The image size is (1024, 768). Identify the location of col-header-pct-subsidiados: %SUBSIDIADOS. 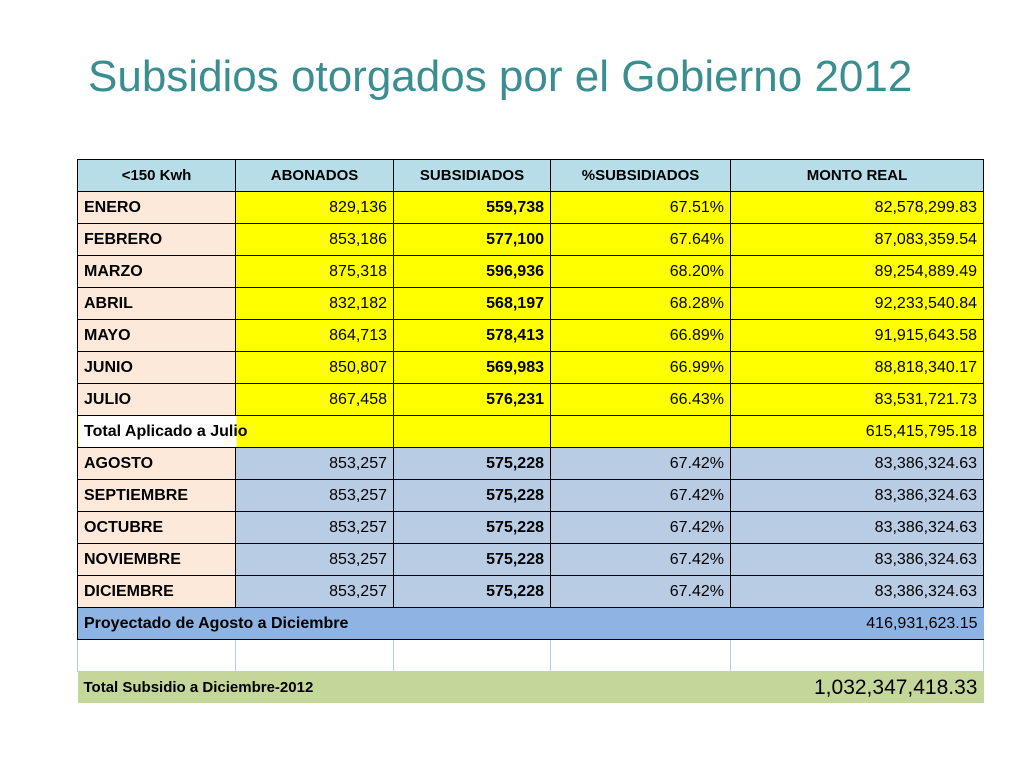
(640, 175).